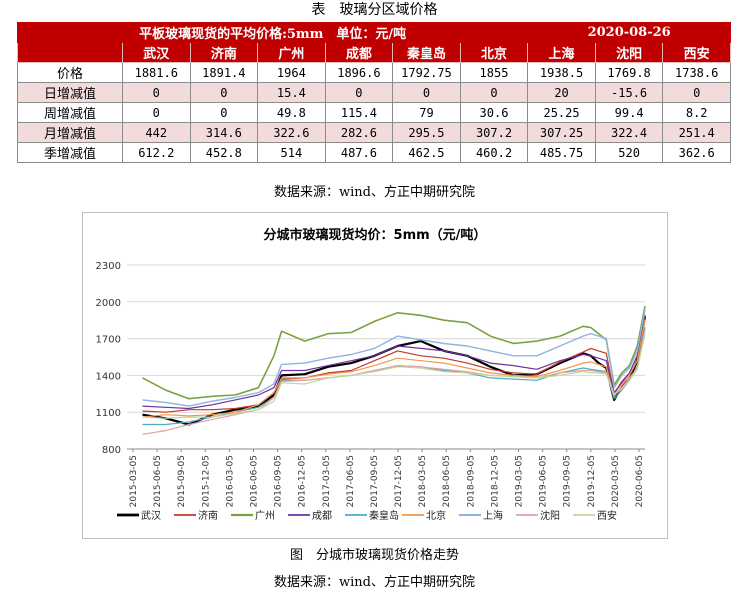  Describe the element at coordinates (696, 72) in the screenshot. I see `table-cell: 1738.6` at that location.